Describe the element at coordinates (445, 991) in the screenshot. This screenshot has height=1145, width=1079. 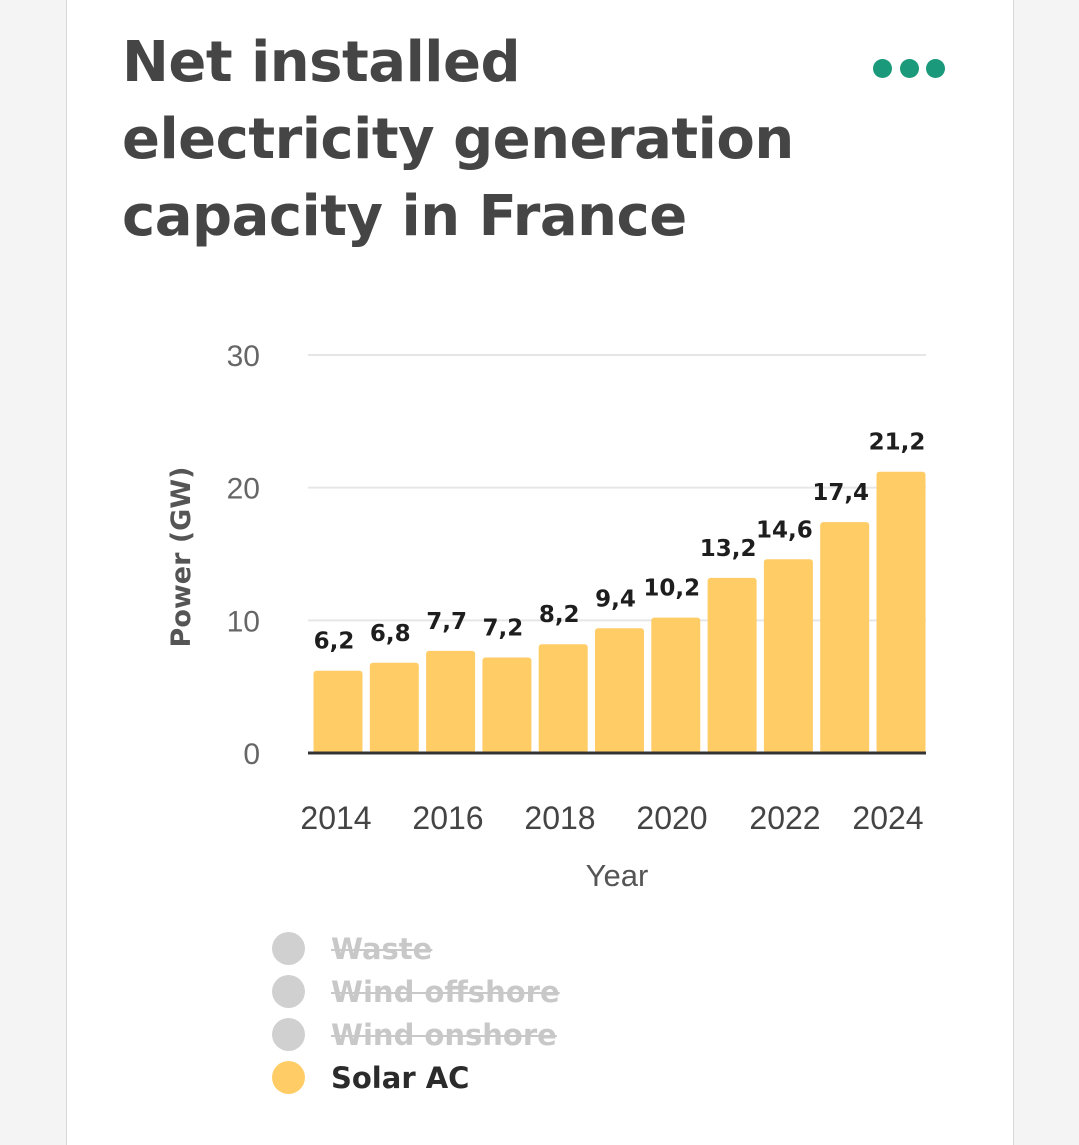
I see `legend-label: Wind offshore` at that location.